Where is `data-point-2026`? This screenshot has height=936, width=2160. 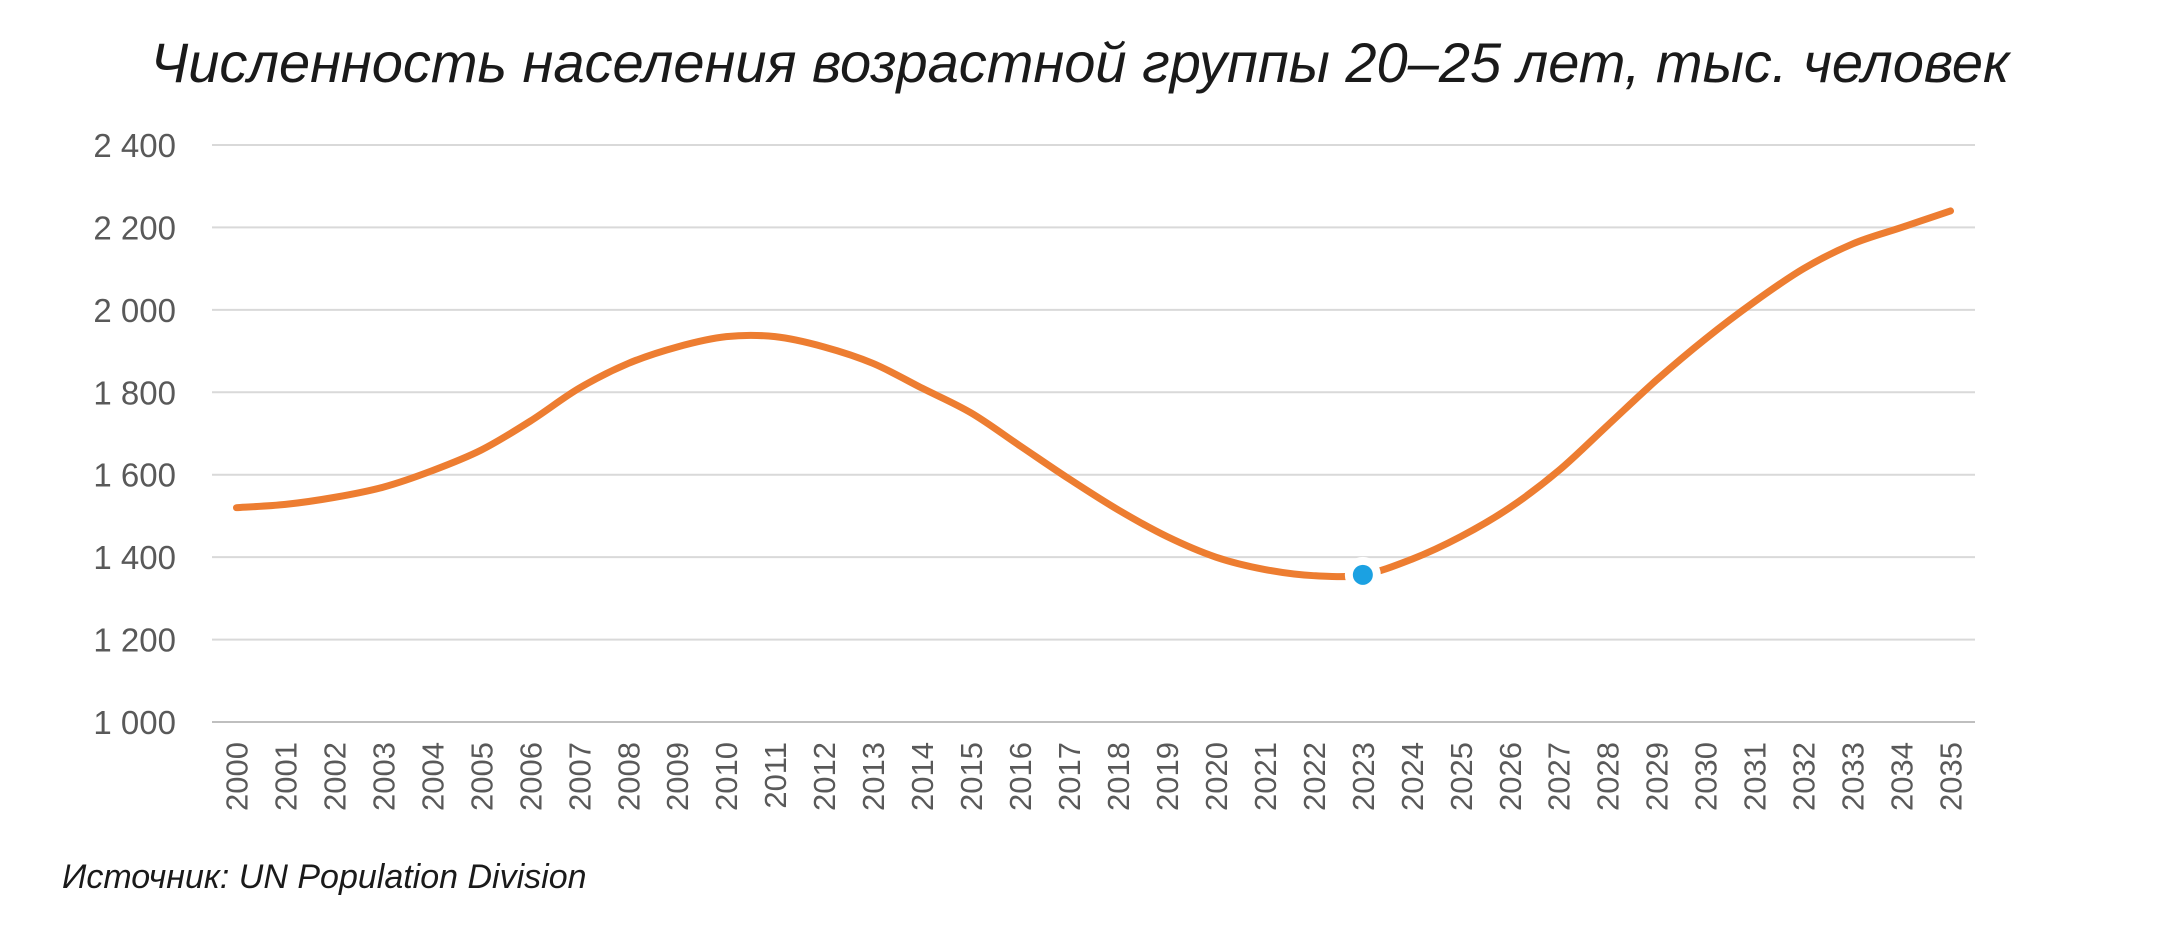
data-point-2026 is located at coordinates (1509, 507).